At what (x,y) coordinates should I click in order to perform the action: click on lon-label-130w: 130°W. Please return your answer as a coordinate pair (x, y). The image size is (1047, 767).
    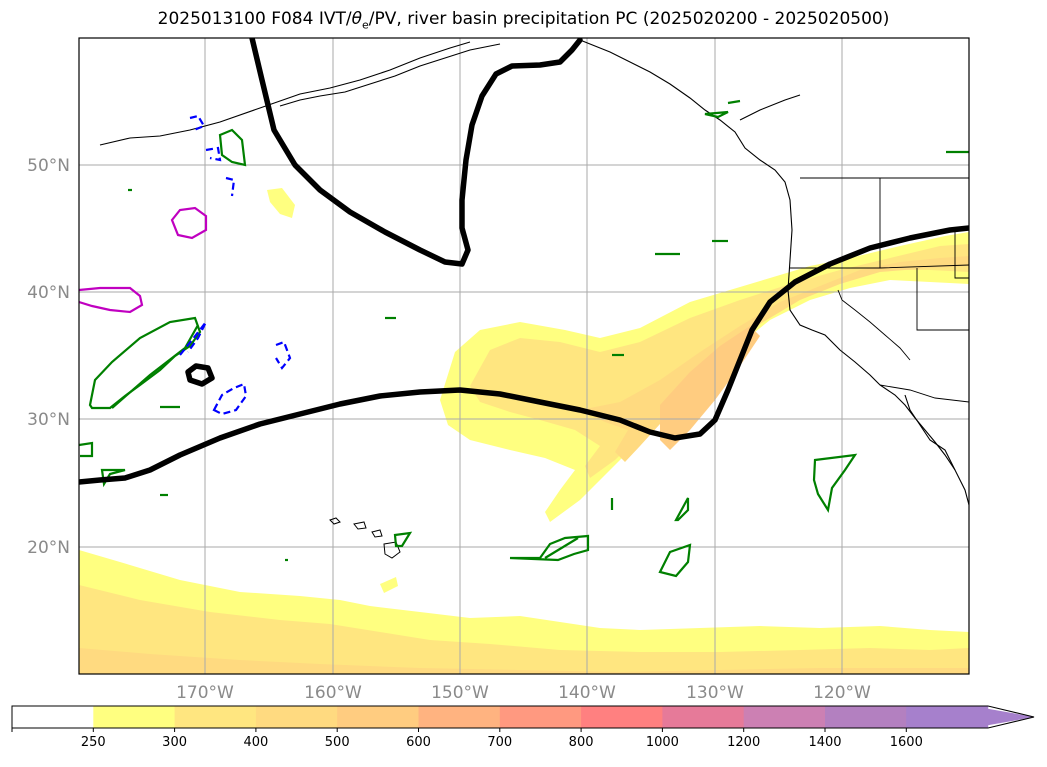
    Looking at the image, I should click on (715, 693).